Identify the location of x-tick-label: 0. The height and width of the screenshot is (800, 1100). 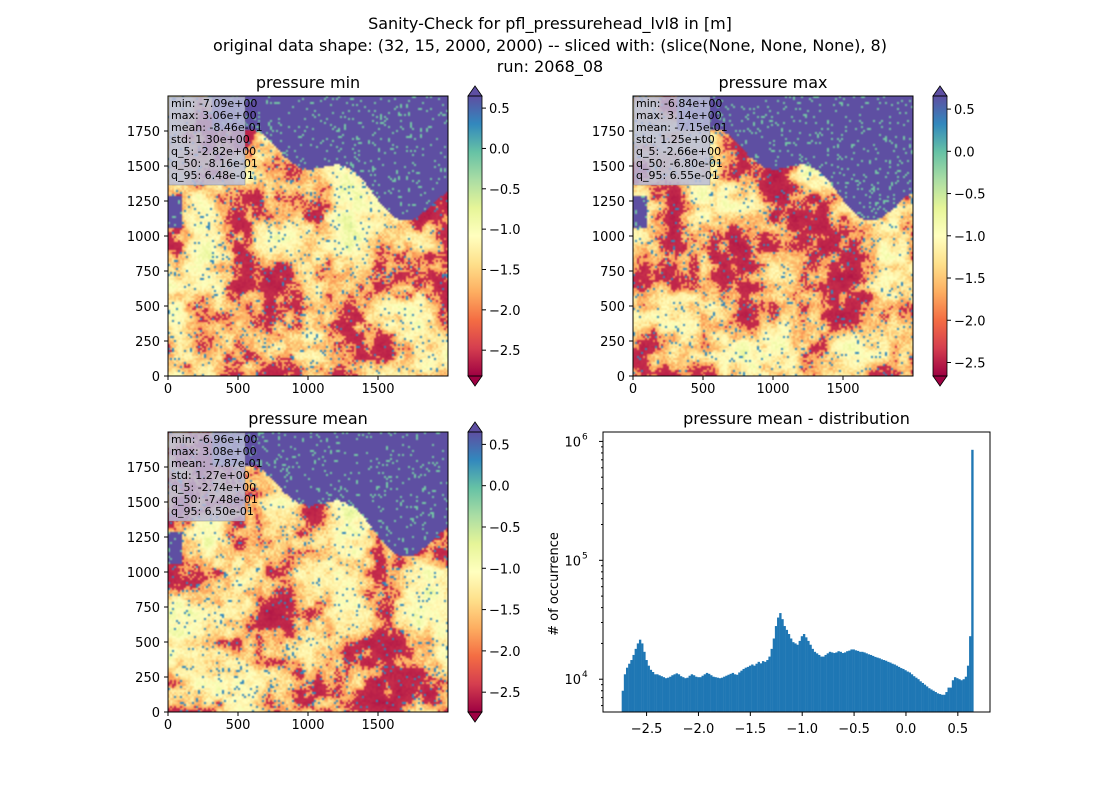
(168, 725).